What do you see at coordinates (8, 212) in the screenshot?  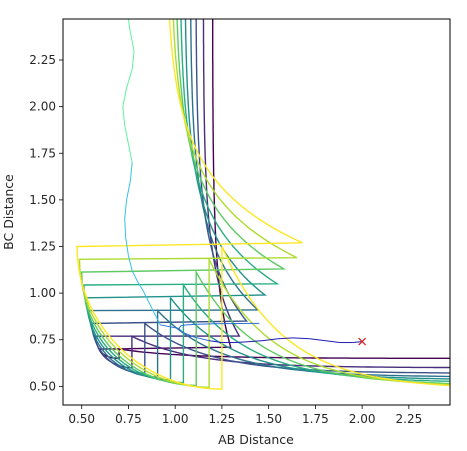 I see `y-axis-label: BC Distance` at bounding box center [8, 212].